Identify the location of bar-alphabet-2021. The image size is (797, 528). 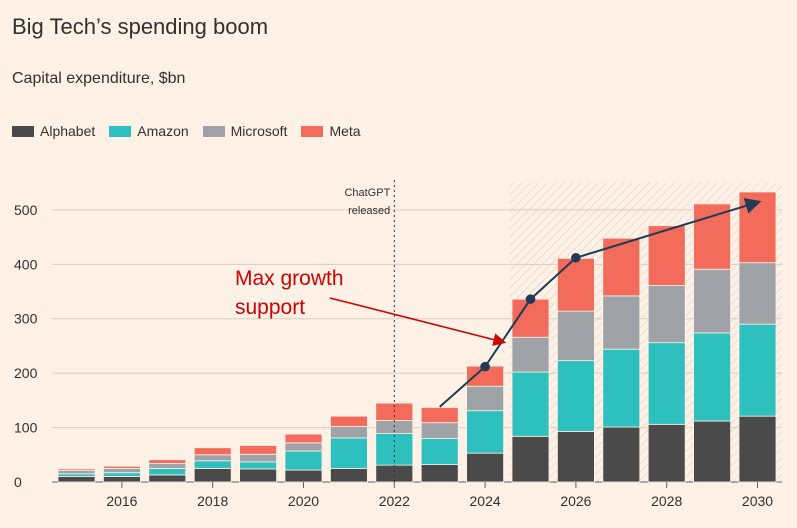
(348, 475).